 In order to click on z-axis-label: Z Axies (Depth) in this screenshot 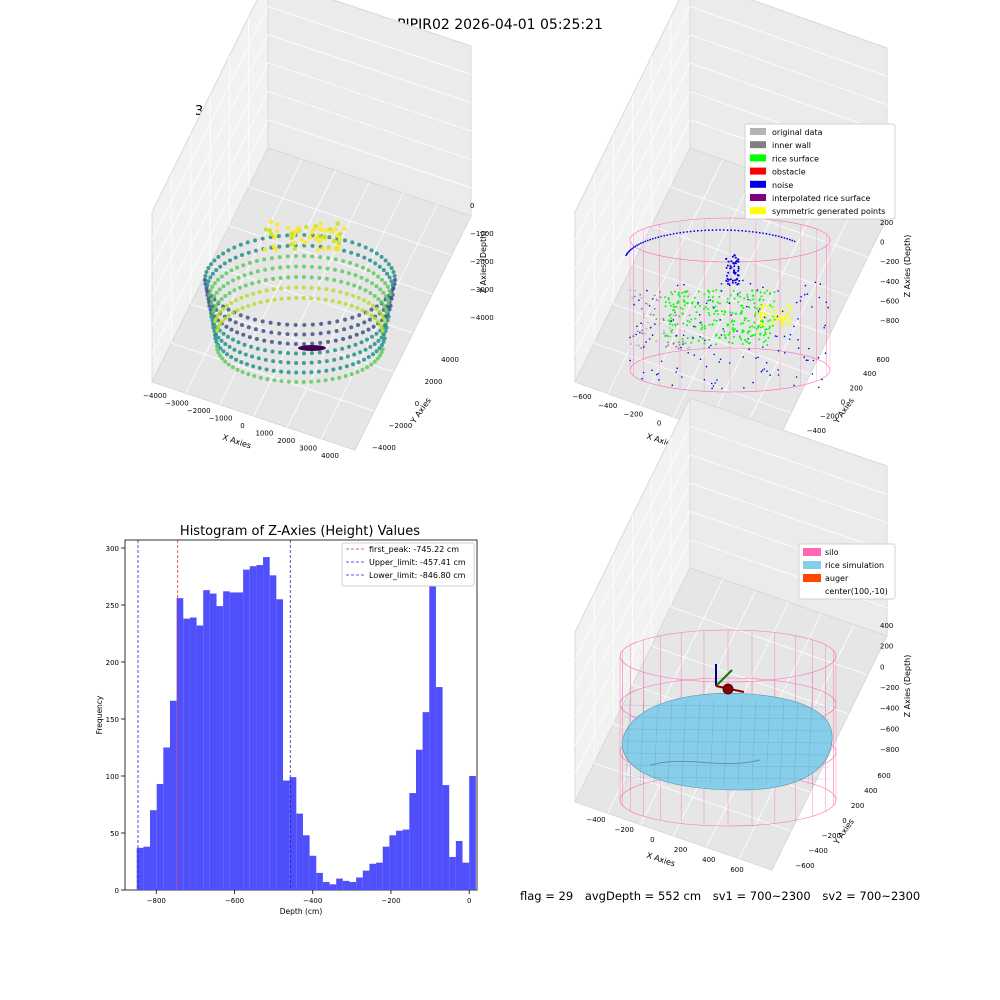, I will do `click(483, 262)`.